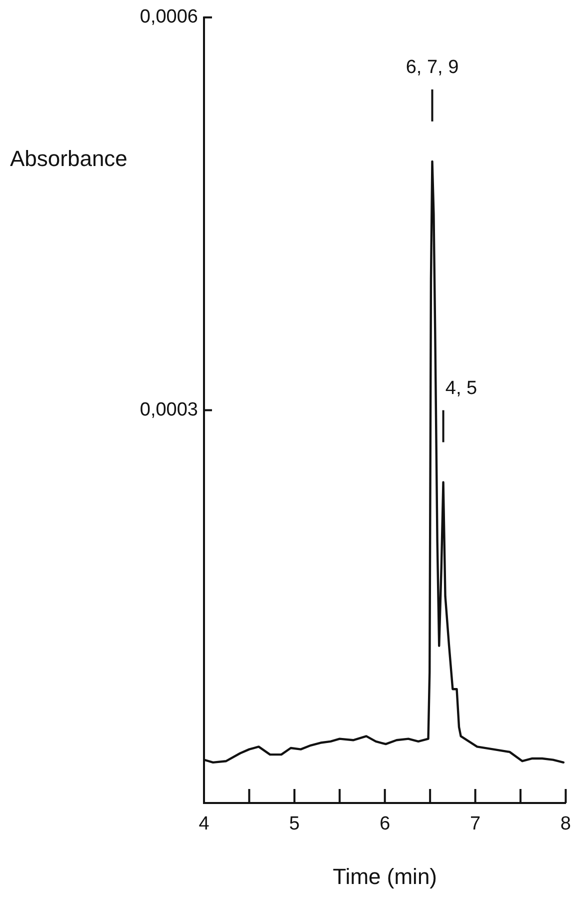 The width and height of the screenshot is (581, 901). Describe the element at coordinates (385, 876) in the screenshot. I see `x-axis-title: Time (min)` at that location.